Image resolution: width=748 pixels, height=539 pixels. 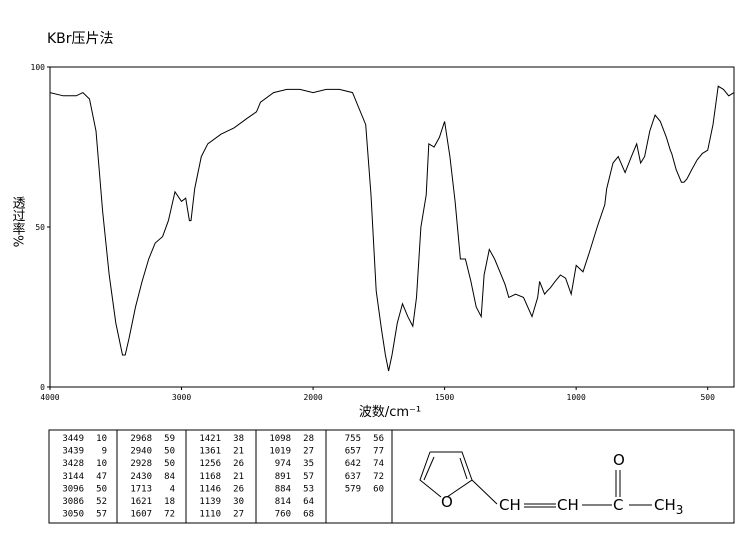 I want to click on peak-transmittance: 52, so click(x=101, y=502).